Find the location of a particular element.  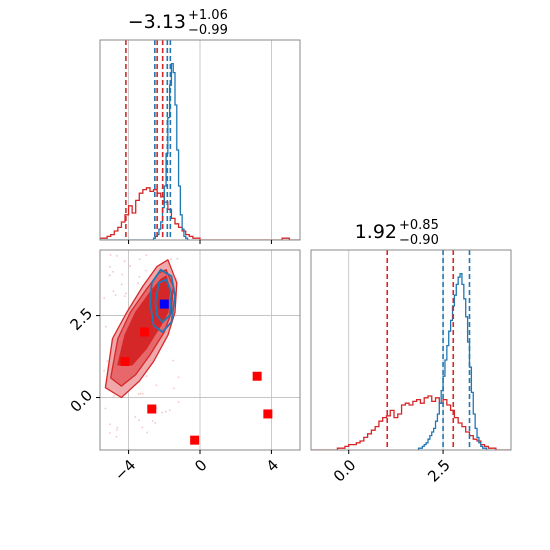

x-tick-label: −4 is located at coordinates (125, 470).